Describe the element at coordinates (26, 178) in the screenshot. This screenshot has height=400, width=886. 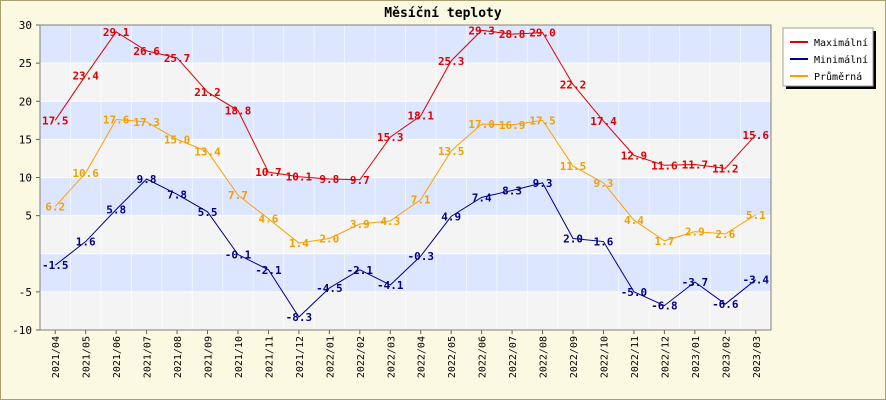
I see `y-axis-ticks: -10 -5 5 10 15 20 25 30` at that location.